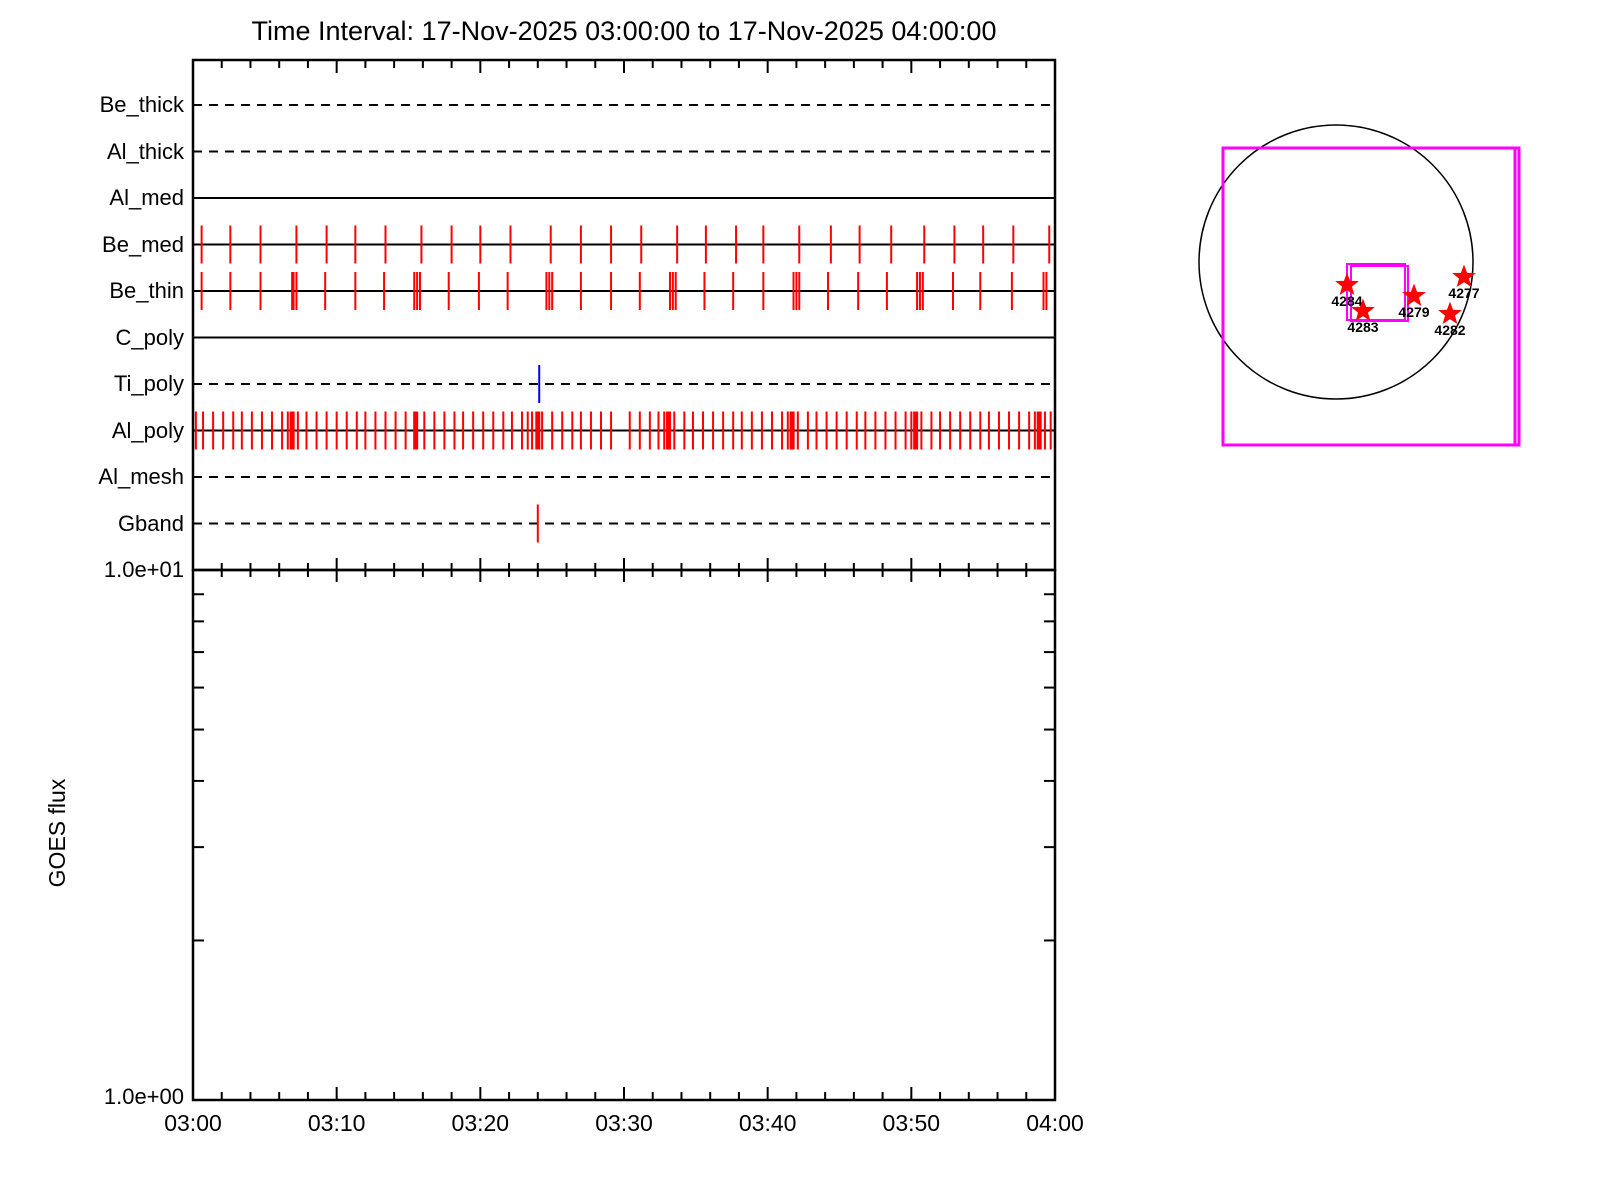 This screenshot has height=1200, width=1600. Describe the element at coordinates (143, 569) in the screenshot. I see `goes-ymax-label: 1.0e+01` at that location.